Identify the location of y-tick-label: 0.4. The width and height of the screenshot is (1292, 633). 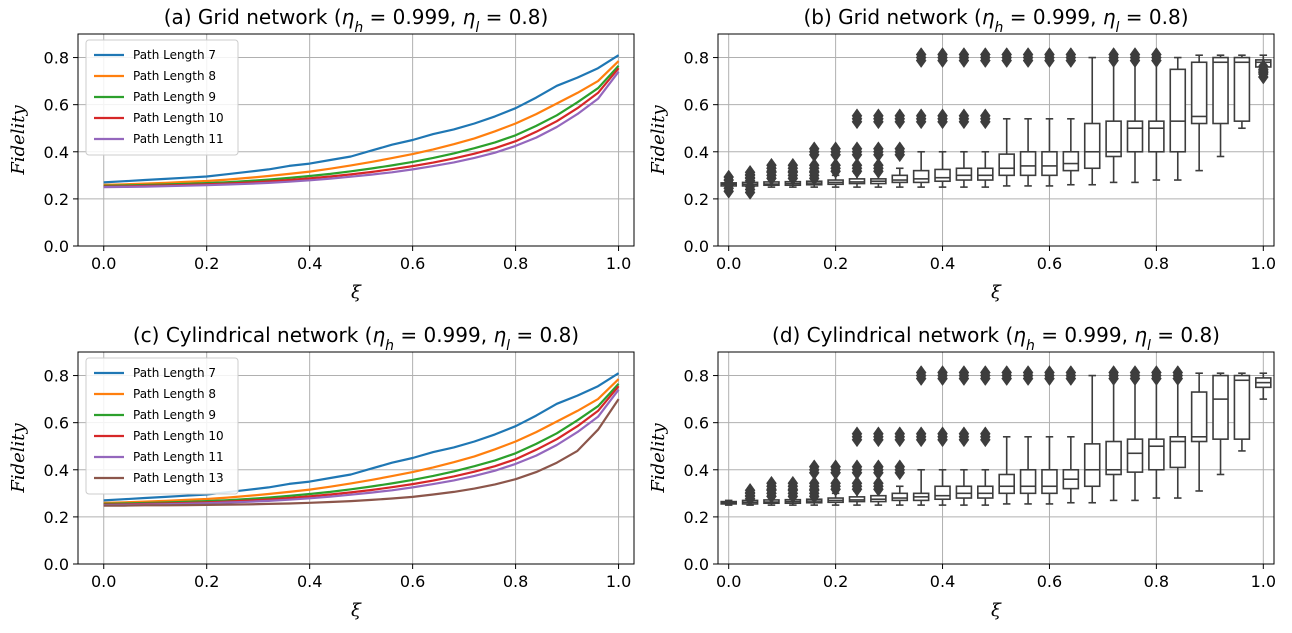
(56, 470).